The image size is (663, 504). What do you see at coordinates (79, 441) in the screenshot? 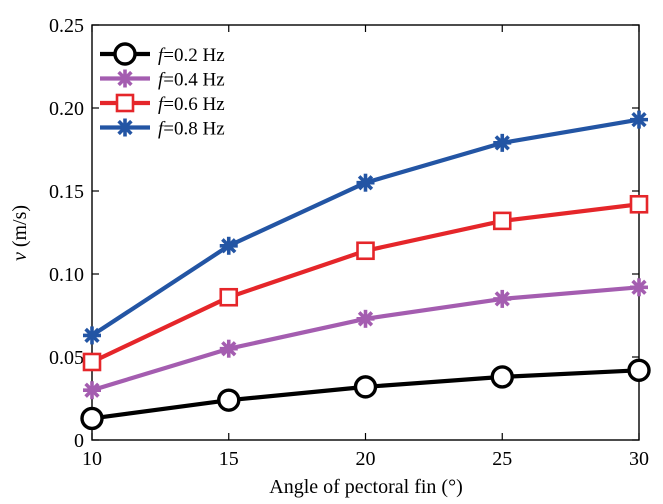
I see `y-tick-label: 0` at bounding box center [79, 441].